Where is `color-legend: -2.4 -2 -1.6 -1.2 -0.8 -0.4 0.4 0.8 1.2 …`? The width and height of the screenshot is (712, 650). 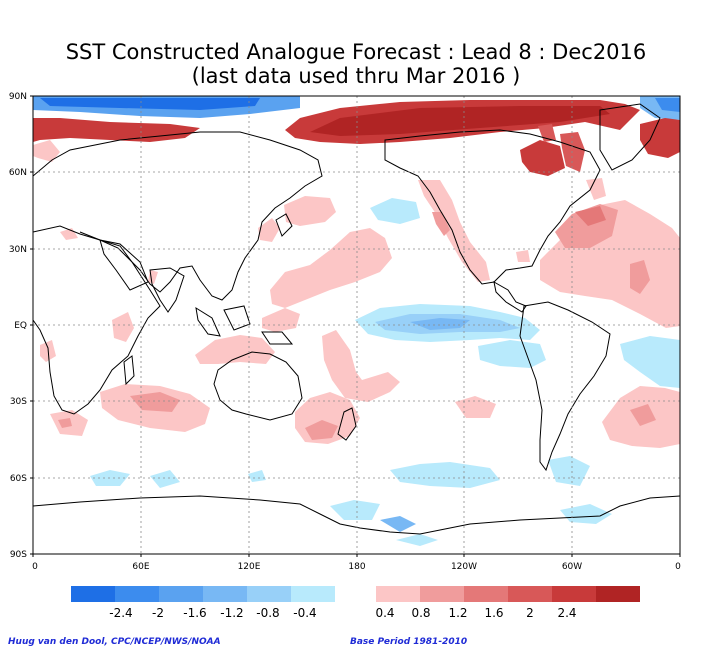
color-legend: -2.4 -2 -1.6 -1.2 -0.8 -0.4 0.4 0.8 1.2 … is located at coordinates (355, 603).